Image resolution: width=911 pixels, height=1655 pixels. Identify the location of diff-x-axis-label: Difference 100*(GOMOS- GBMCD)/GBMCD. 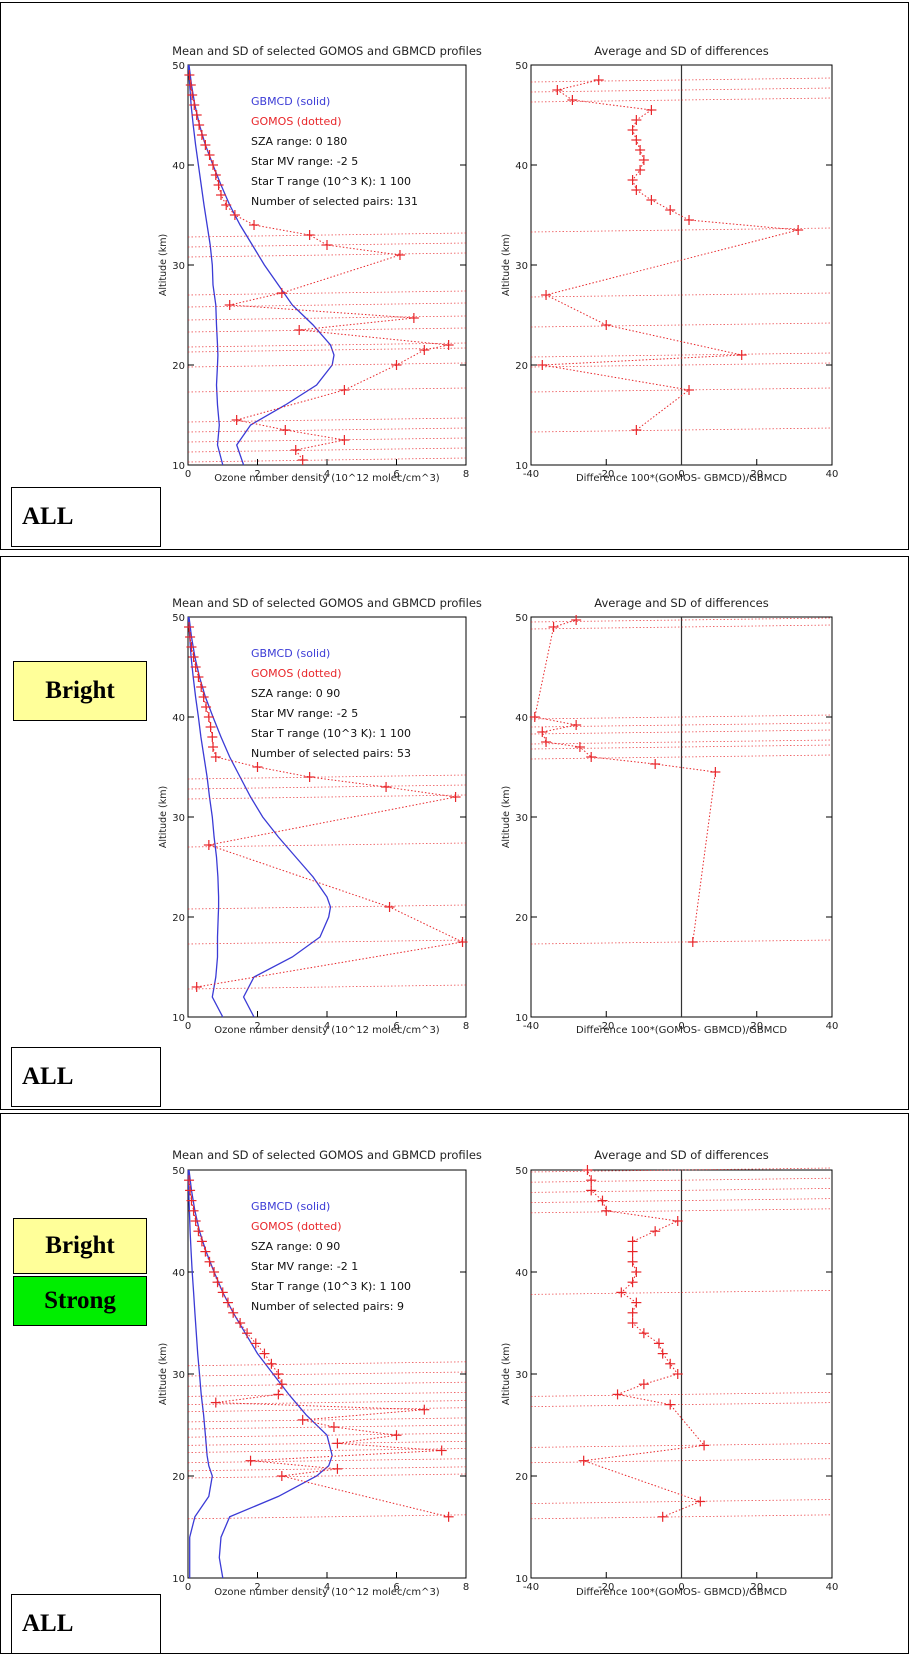
(681, 1030).